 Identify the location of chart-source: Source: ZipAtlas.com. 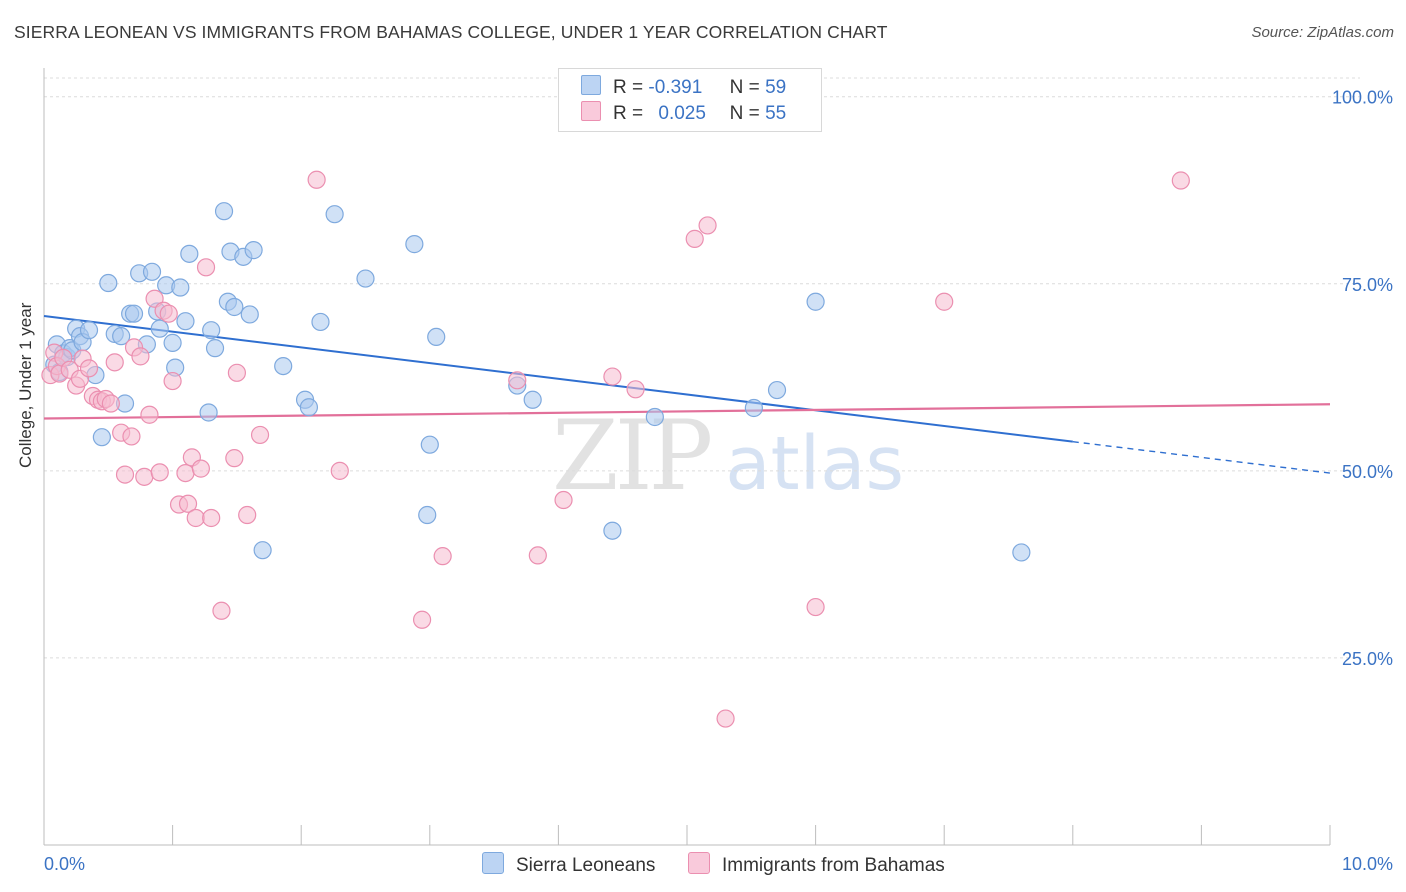
(1322, 32).